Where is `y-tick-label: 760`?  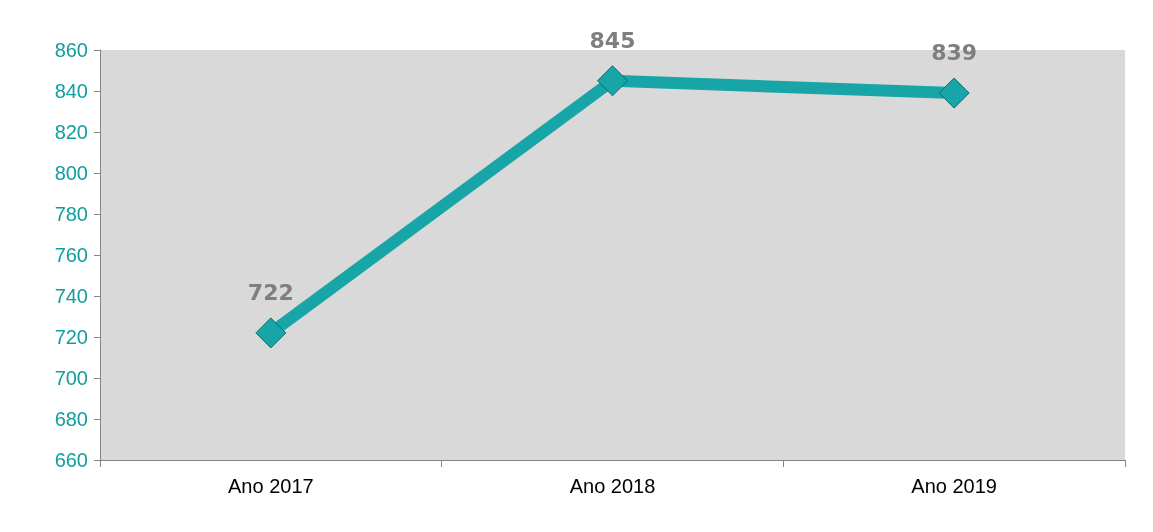
y-tick-label: 760 is located at coordinates (71, 255).